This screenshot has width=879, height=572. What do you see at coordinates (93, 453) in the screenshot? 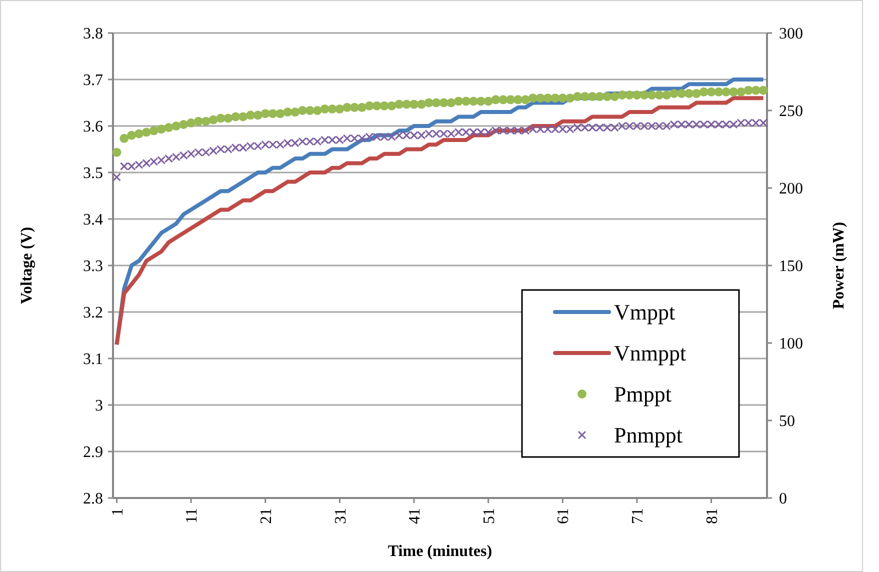
I see `y-tick-label: 2.9` at bounding box center [93, 453].